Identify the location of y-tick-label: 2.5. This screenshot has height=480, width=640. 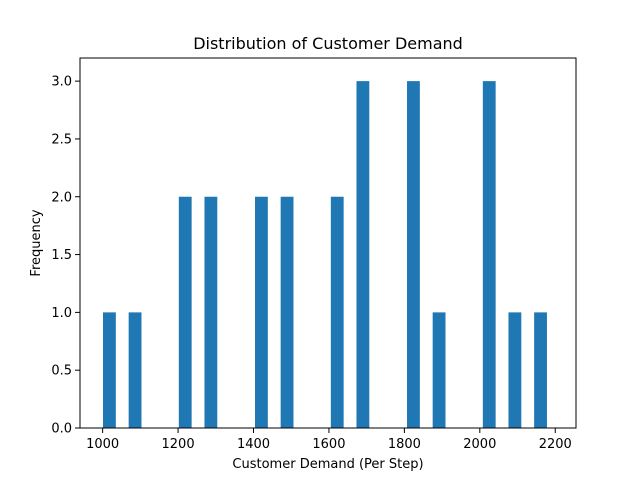
(61, 139).